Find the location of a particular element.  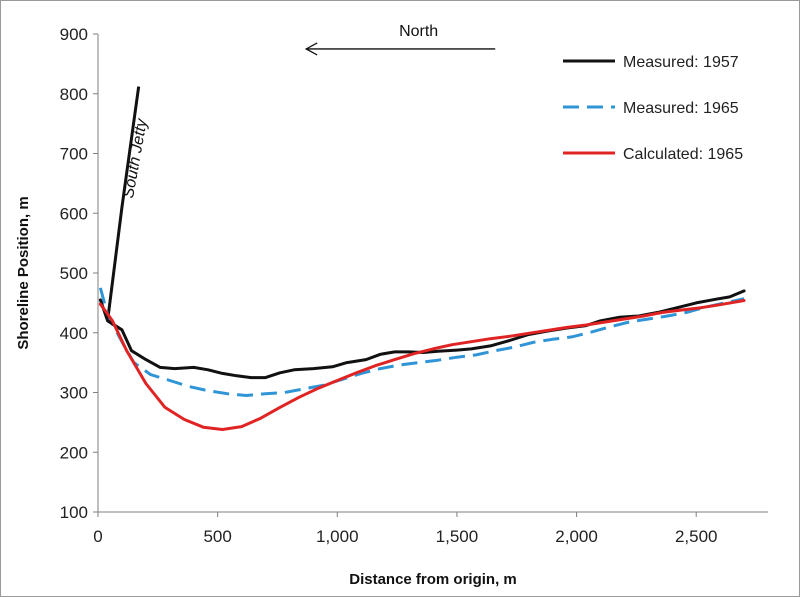

north-label: North is located at coordinates (418, 31).